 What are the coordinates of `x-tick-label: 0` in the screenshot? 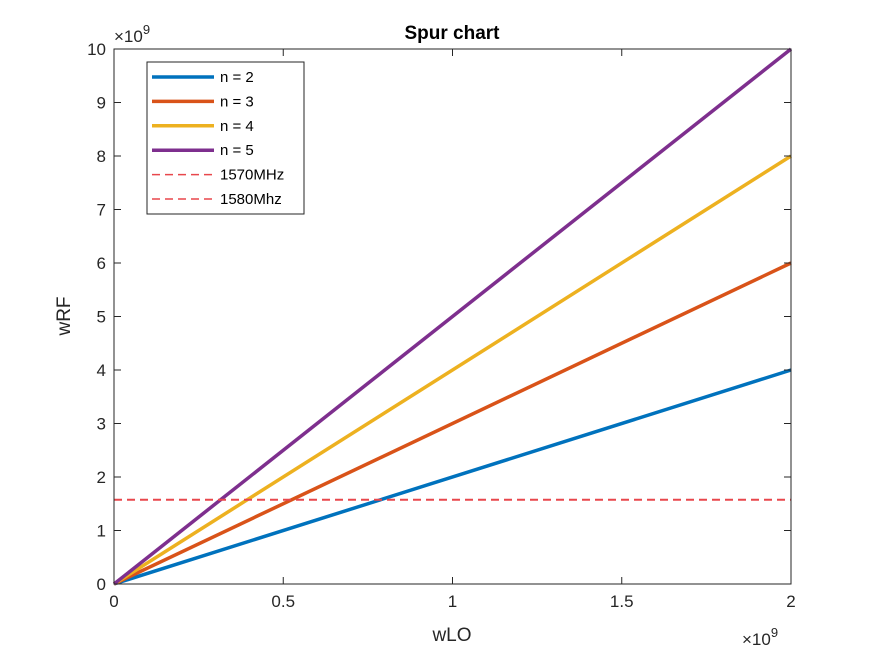 It's located at (113, 601).